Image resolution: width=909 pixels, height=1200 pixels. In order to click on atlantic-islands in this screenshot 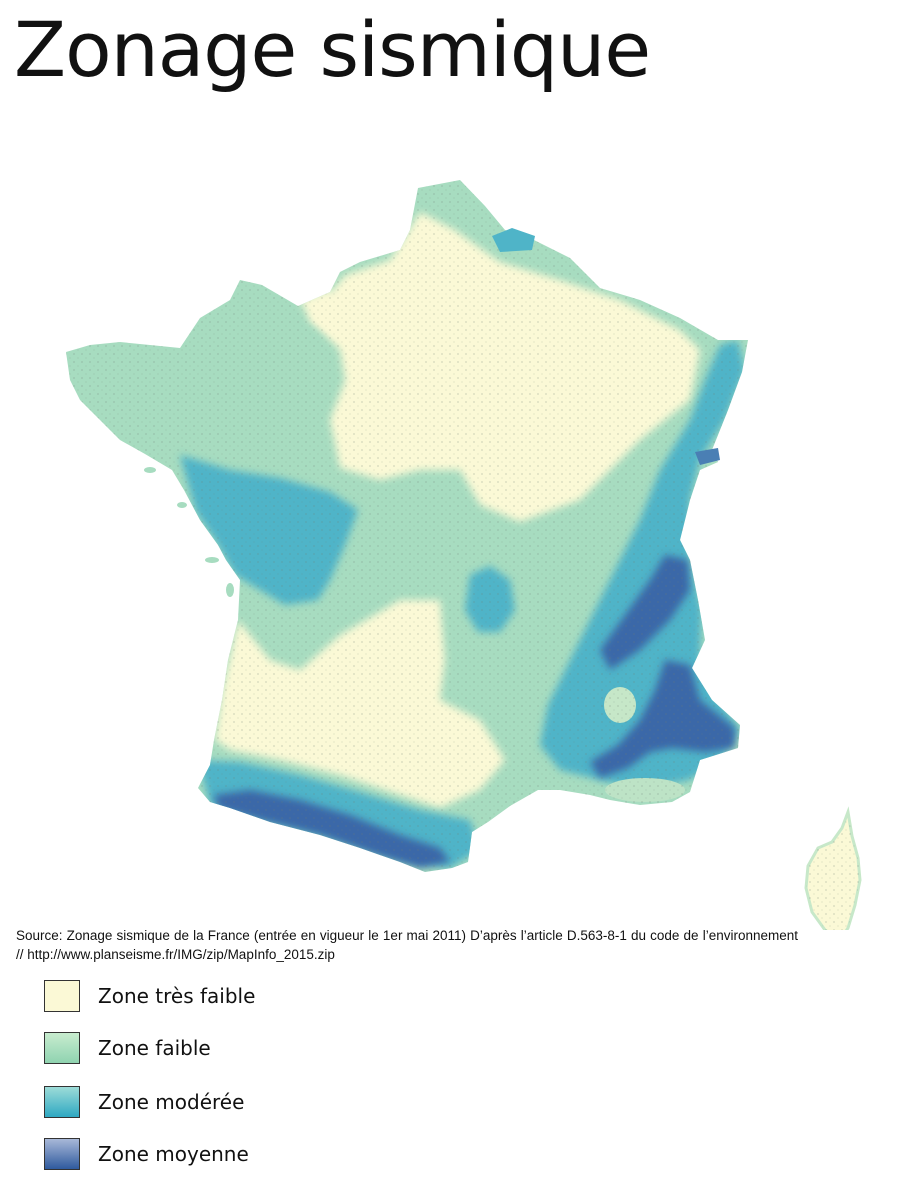, I will do `click(189, 532)`.